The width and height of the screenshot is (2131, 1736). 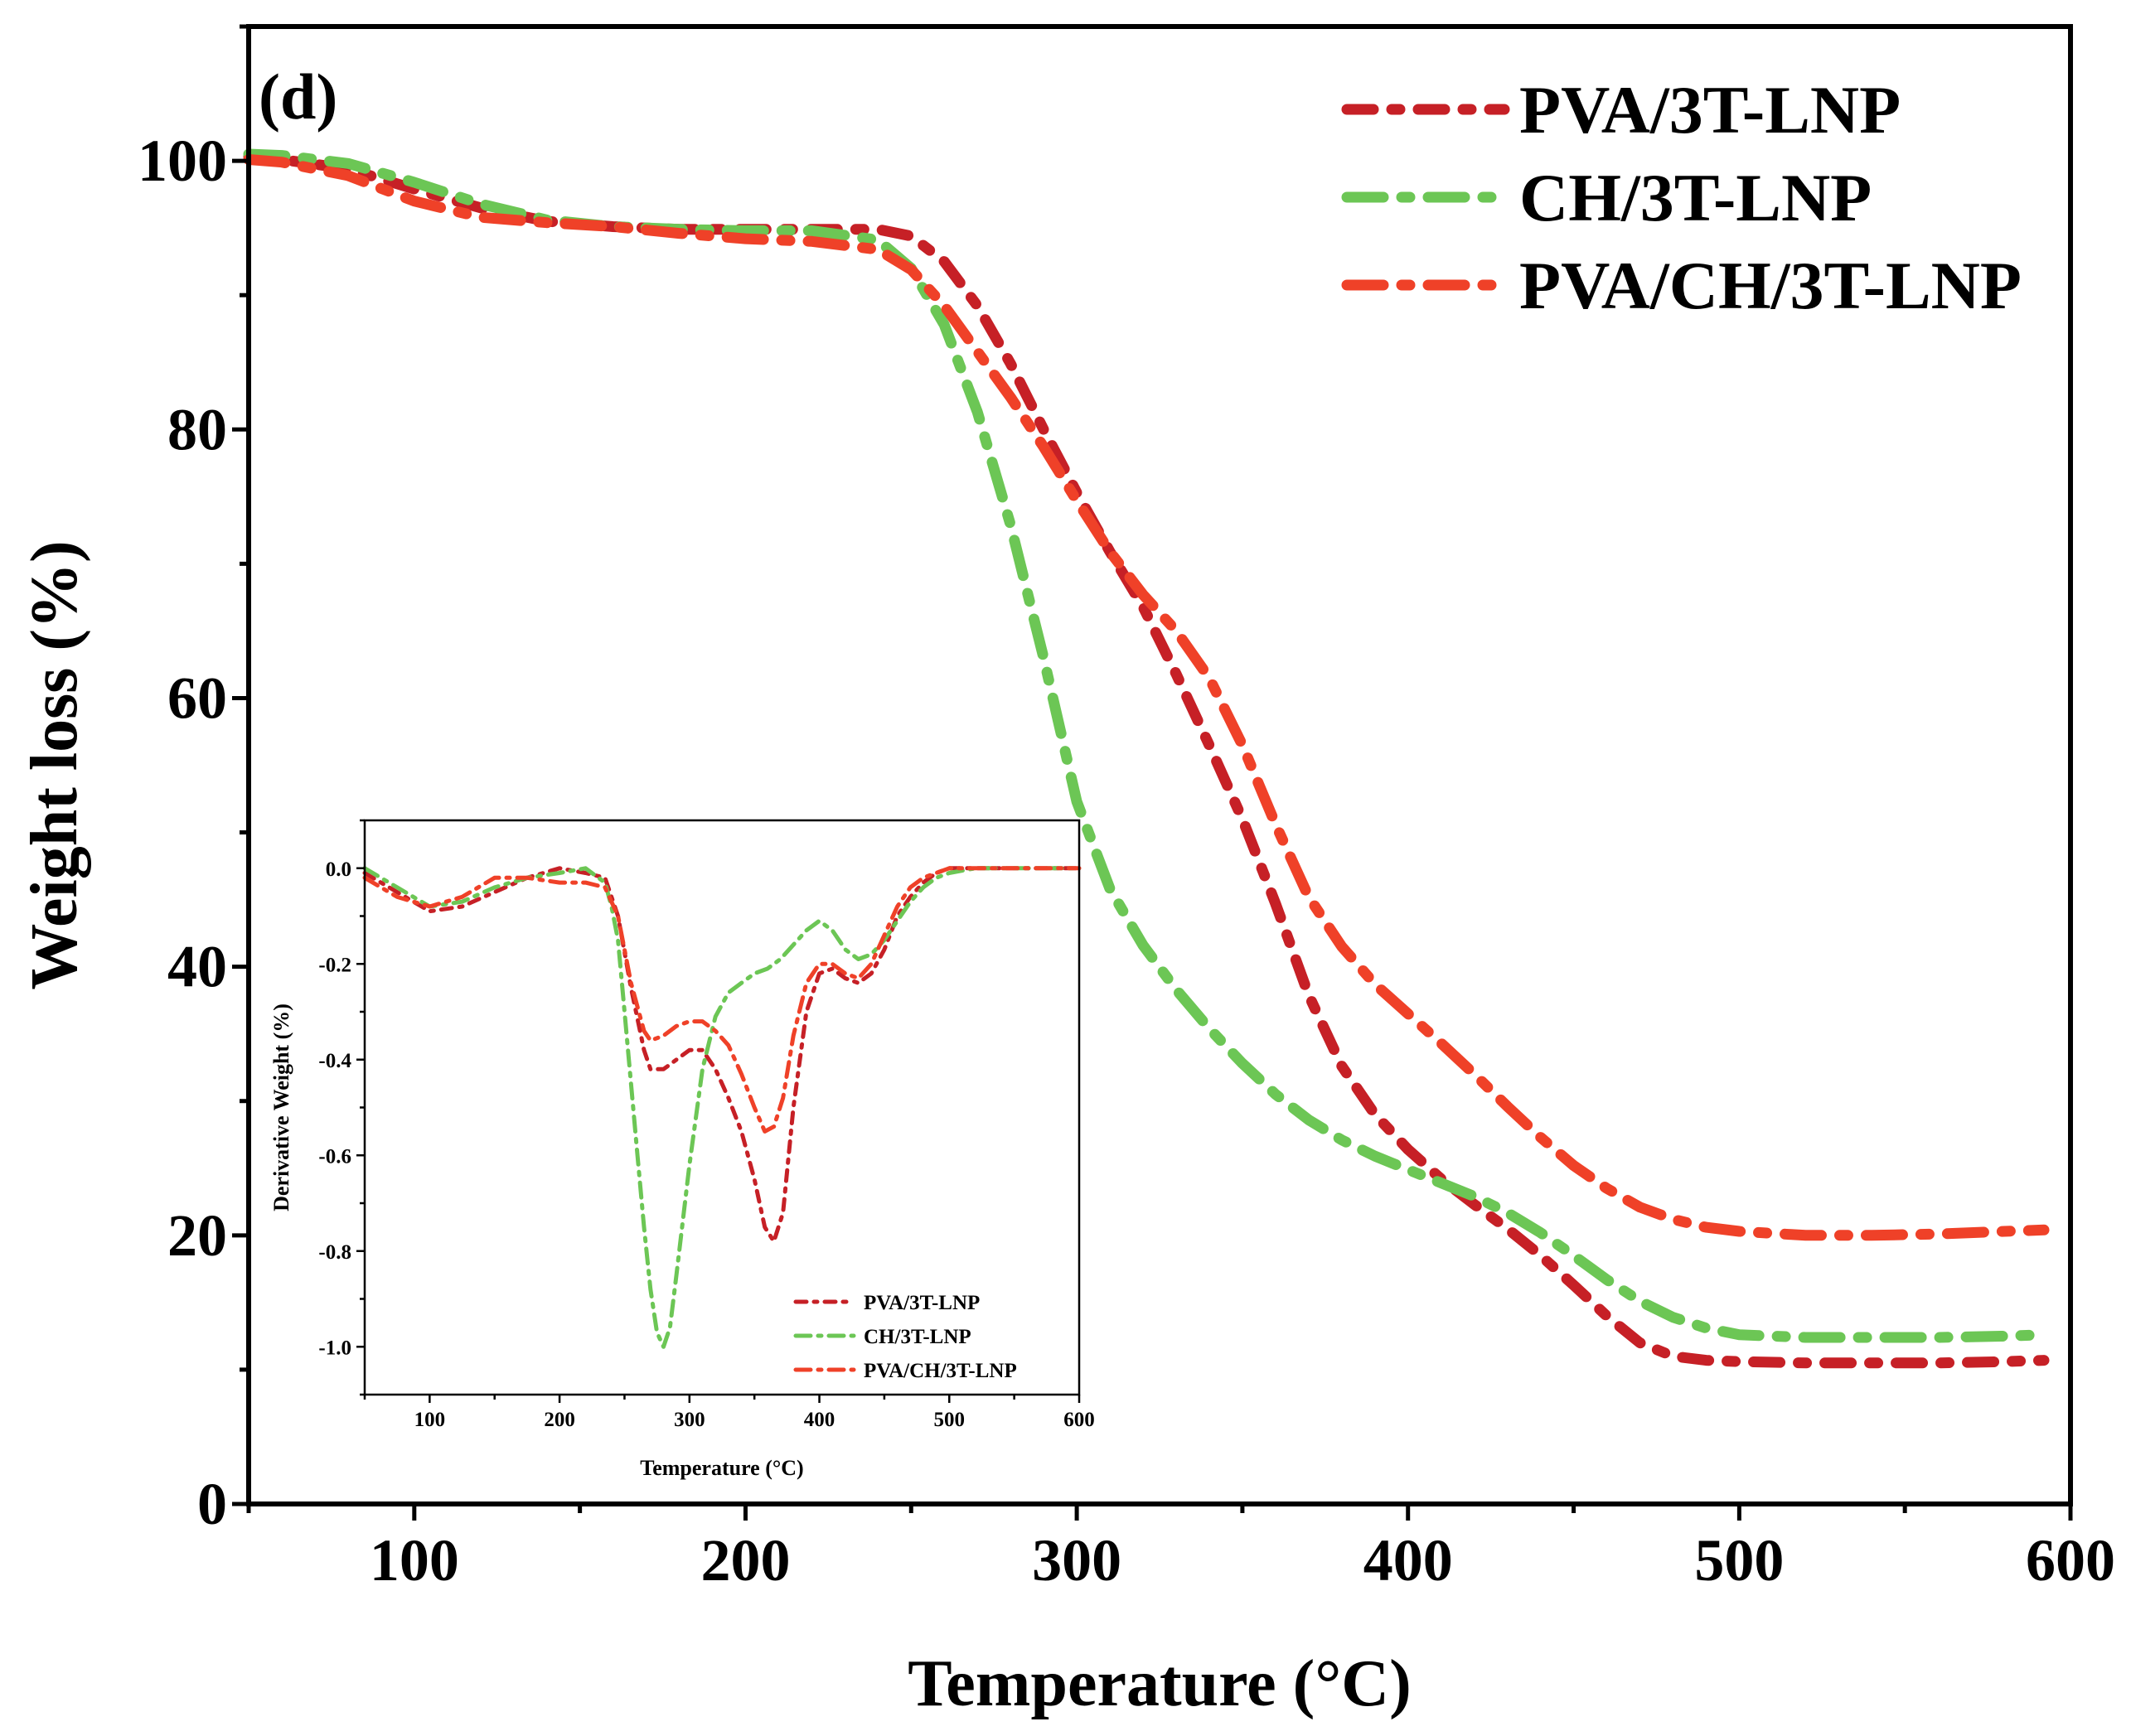 What do you see at coordinates (918, 1337) in the screenshot?
I see `inset-legend-label-ch-3t-lnp: CH/3T-LNP` at bounding box center [918, 1337].